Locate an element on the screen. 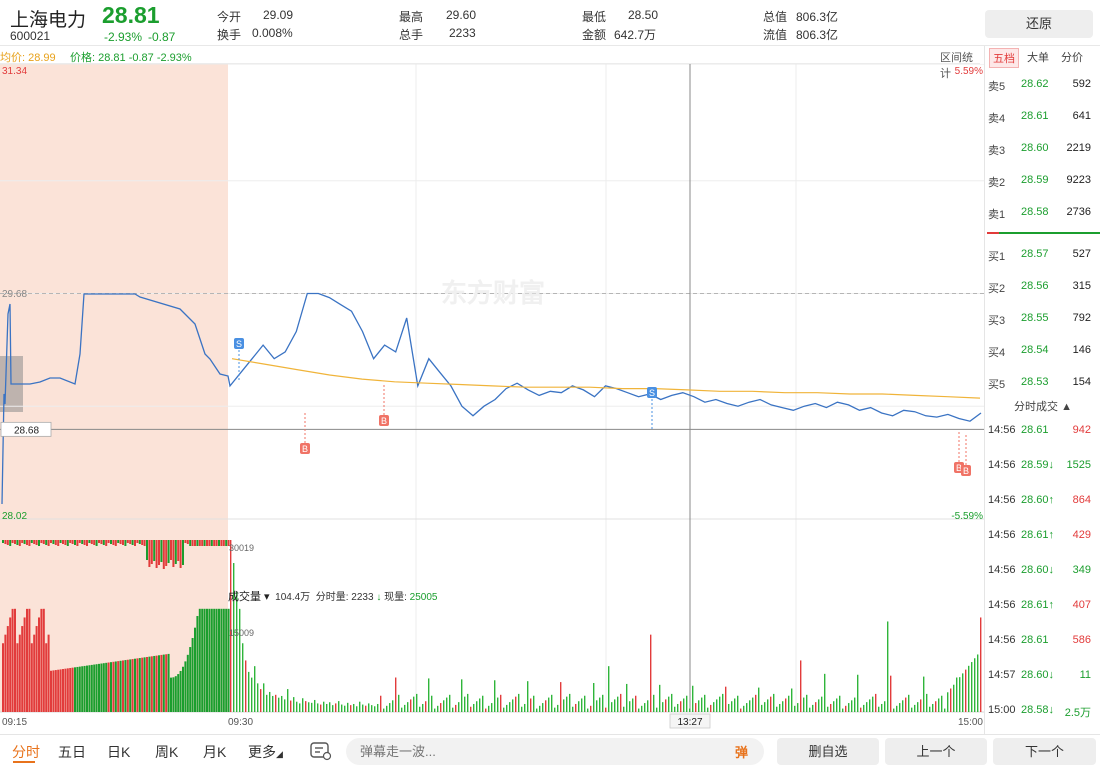  change-amount: -0.87 is located at coordinates (162, 37).